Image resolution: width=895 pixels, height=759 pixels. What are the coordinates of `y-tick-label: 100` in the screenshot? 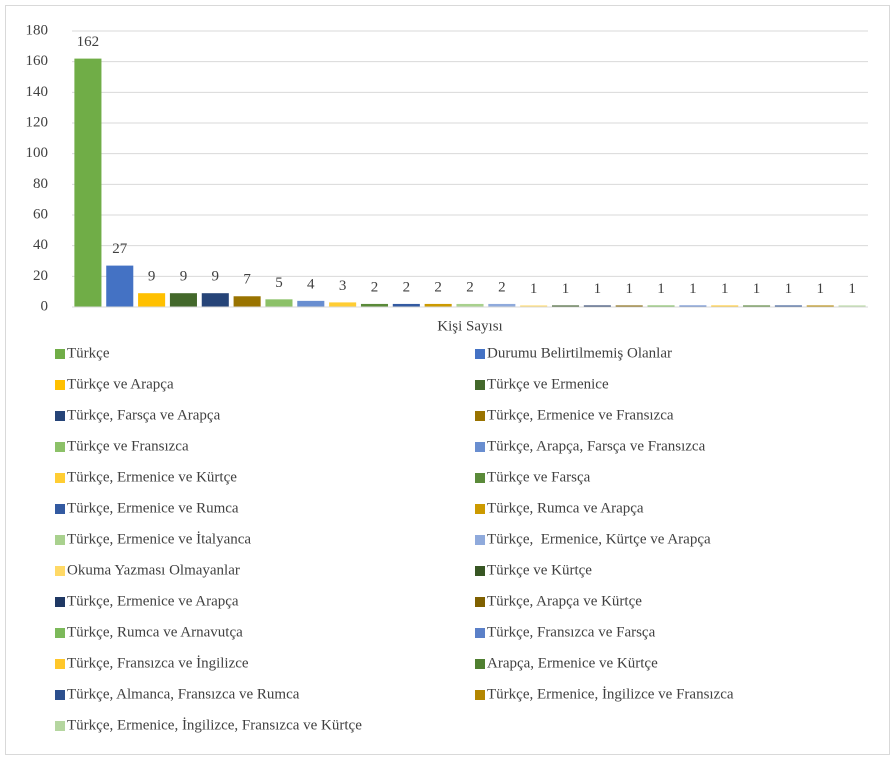 It's located at (37, 153).